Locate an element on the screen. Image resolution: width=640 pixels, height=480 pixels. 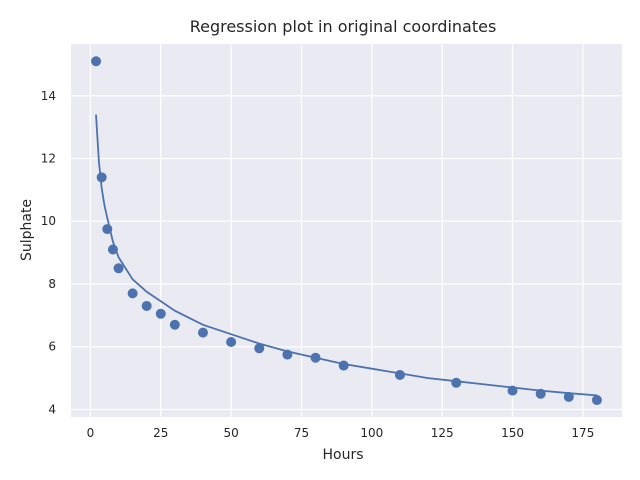
x-tick-label: 25 is located at coordinates (160, 433).